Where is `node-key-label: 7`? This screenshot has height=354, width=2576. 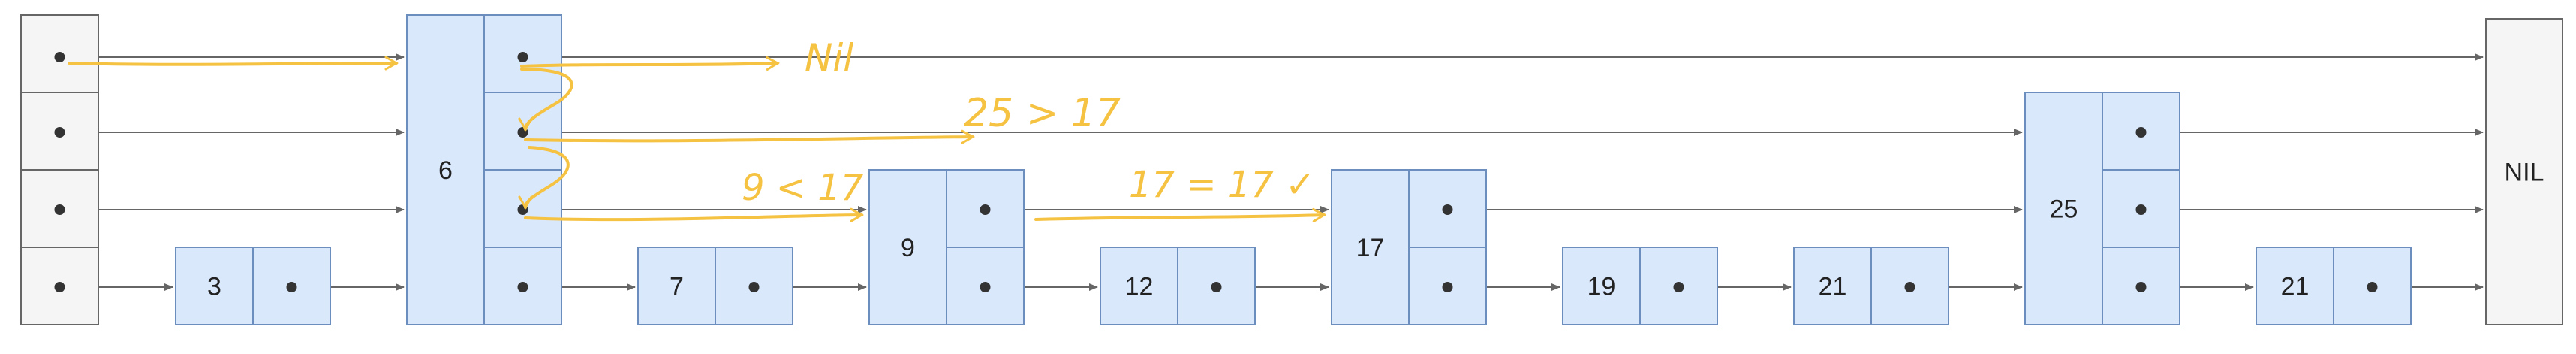
node-key-label: 7 is located at coordinates (677, 287).